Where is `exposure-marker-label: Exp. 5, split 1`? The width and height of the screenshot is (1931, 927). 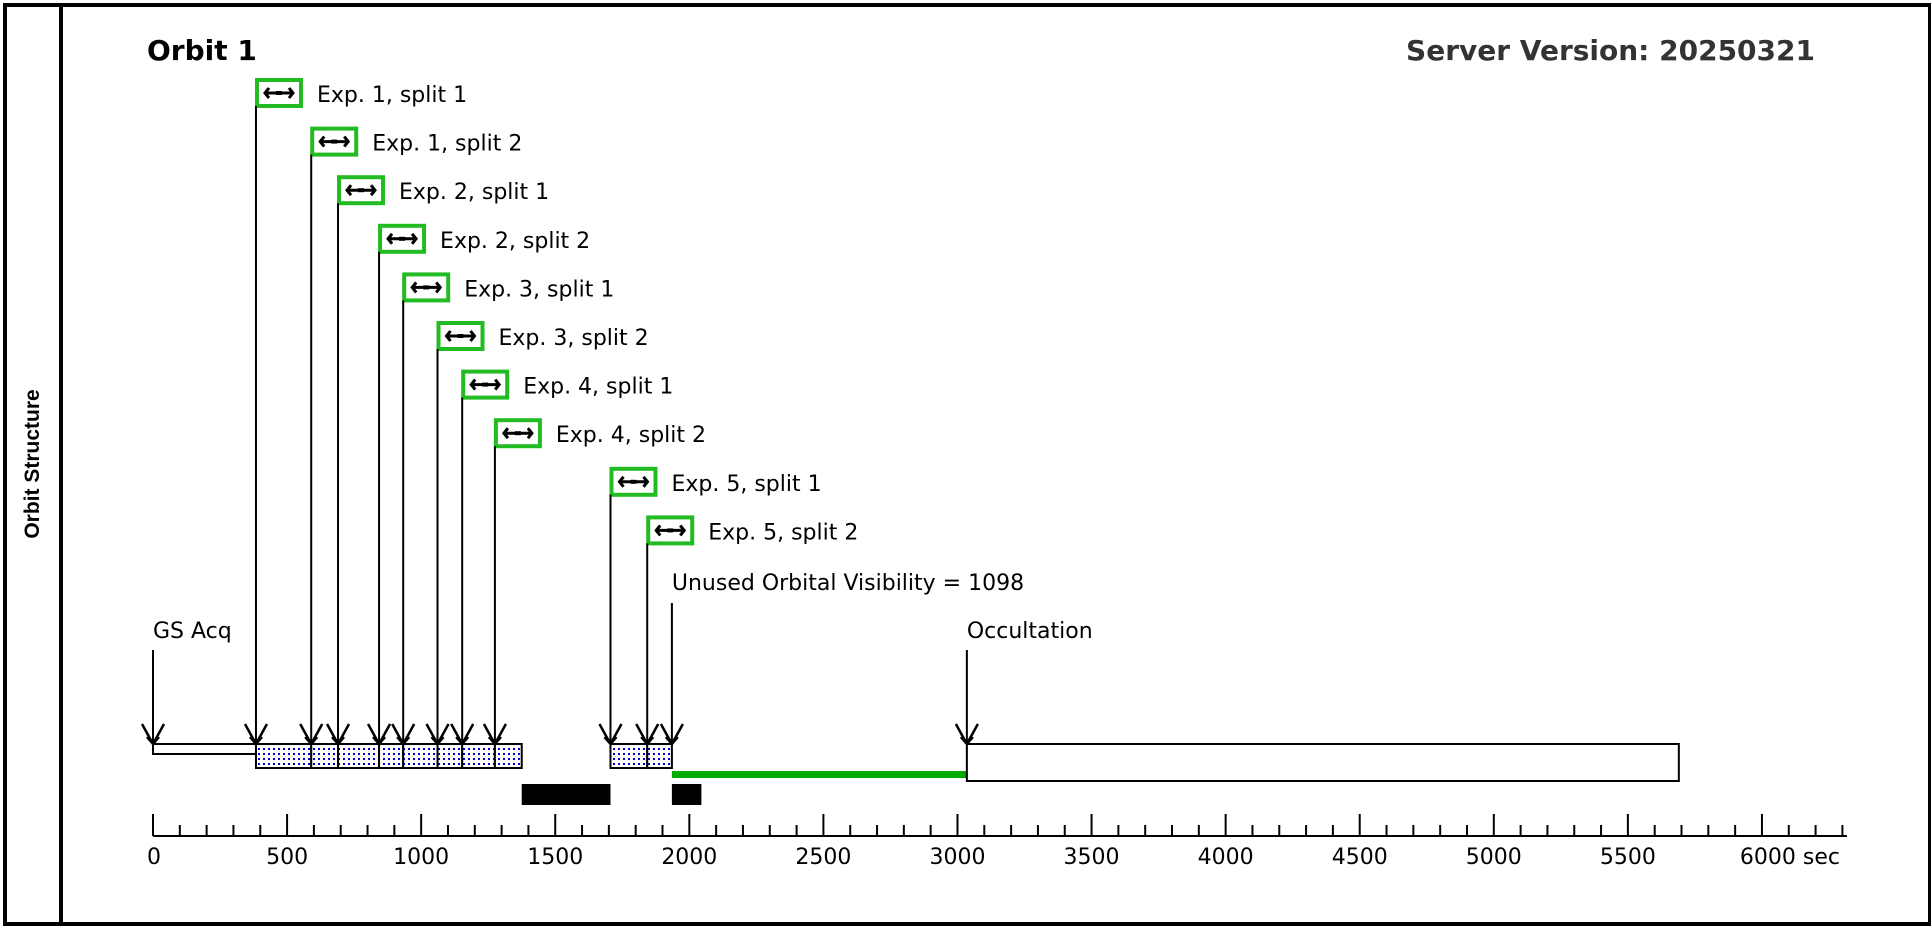
exposure-marker-label: Exp. 5, split 1 is located at coordinates (746, 484).